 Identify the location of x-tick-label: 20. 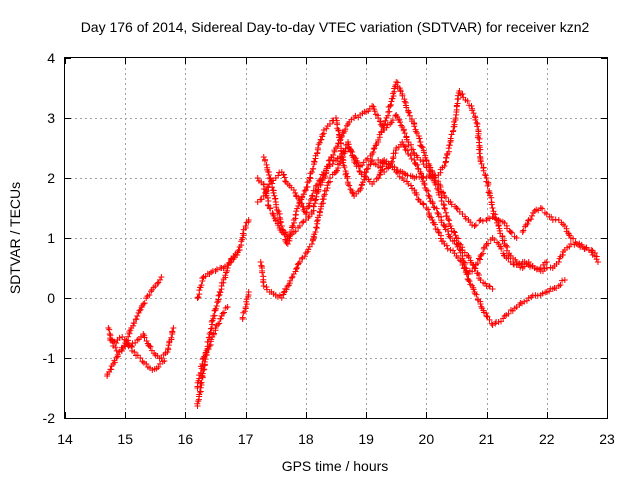
(427, 439).